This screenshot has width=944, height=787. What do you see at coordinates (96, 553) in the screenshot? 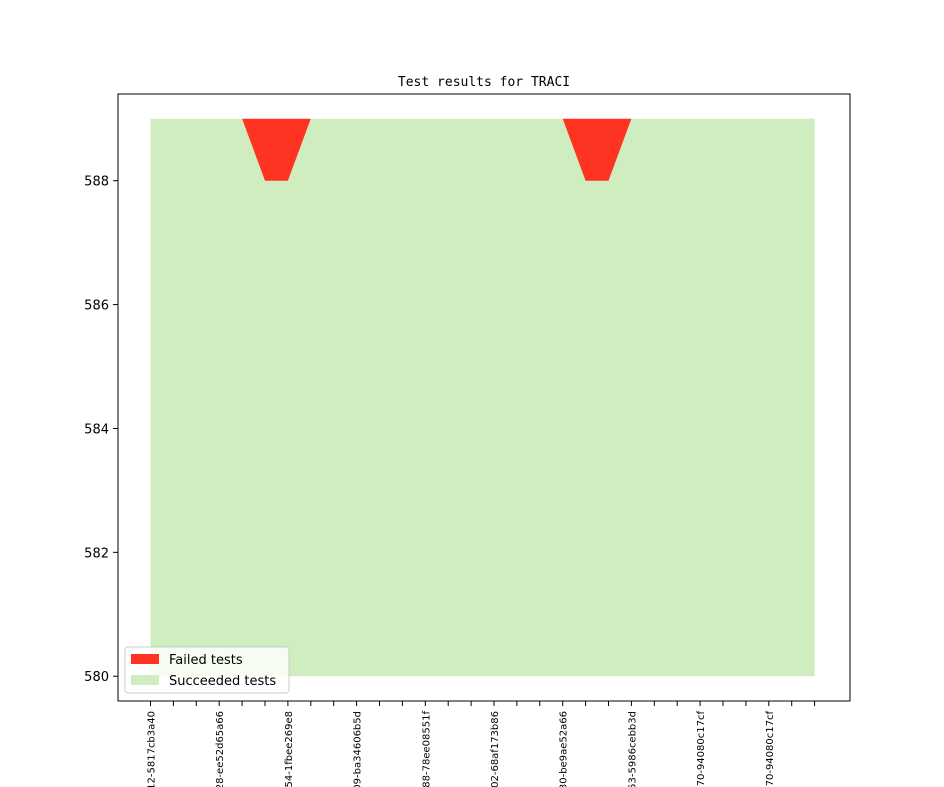
I see `y-tick-label: 582` at bounding box center [96, 553].